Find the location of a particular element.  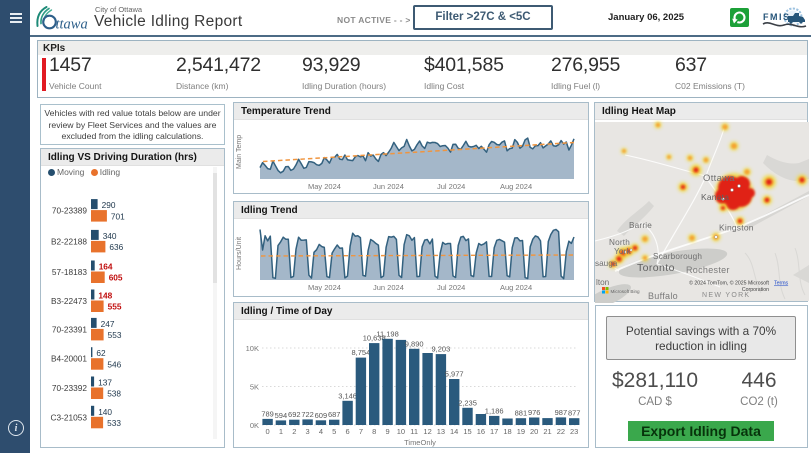

svg-text: 533 is located at coordinates (114, 423).